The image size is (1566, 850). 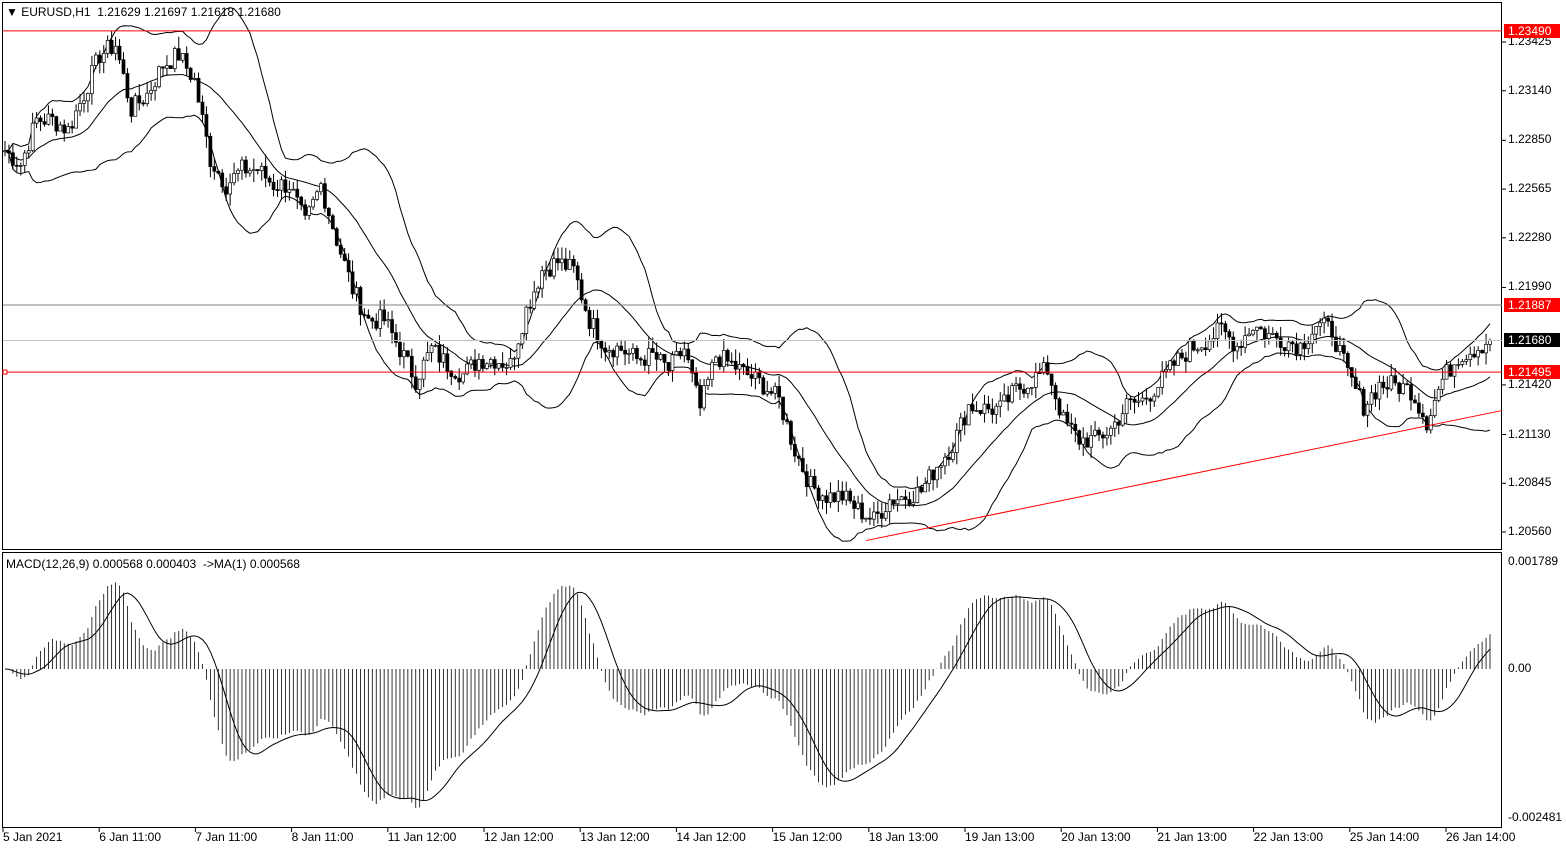 What do you see at coordinates (251, 564) in the screenshot?
I see `macd-ma: ->MA(1) 0.000568` at bounding box center [251, 564].